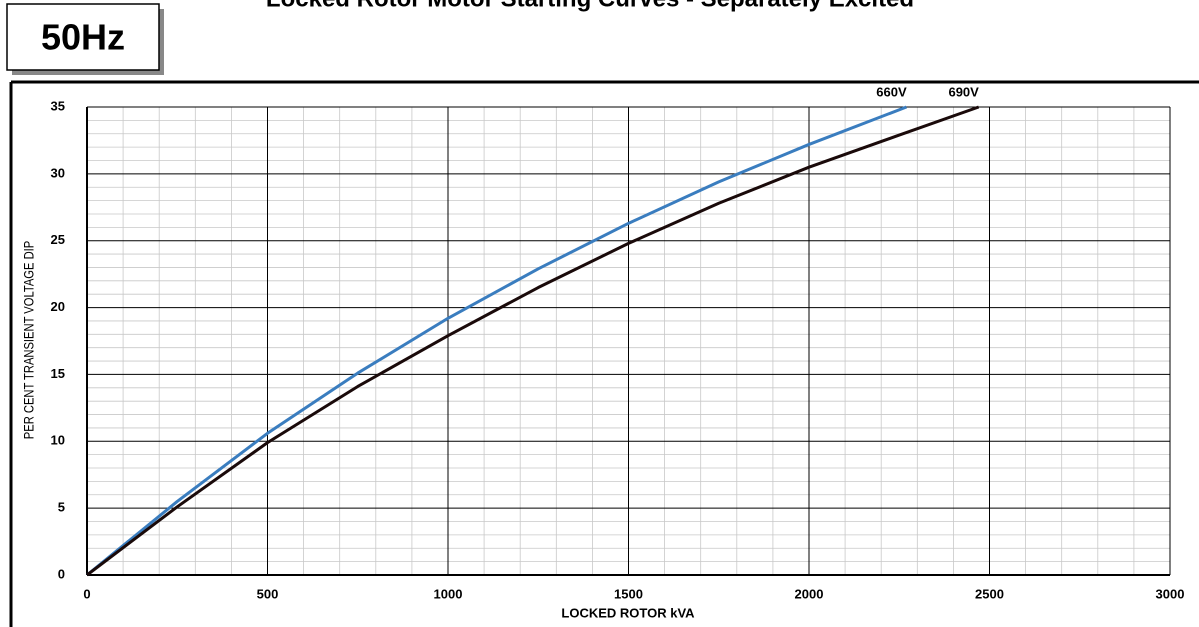  I want to click on y-axis-label: PER CENT TRANSIENT VOLTAGE DIP, so click(29, 340).